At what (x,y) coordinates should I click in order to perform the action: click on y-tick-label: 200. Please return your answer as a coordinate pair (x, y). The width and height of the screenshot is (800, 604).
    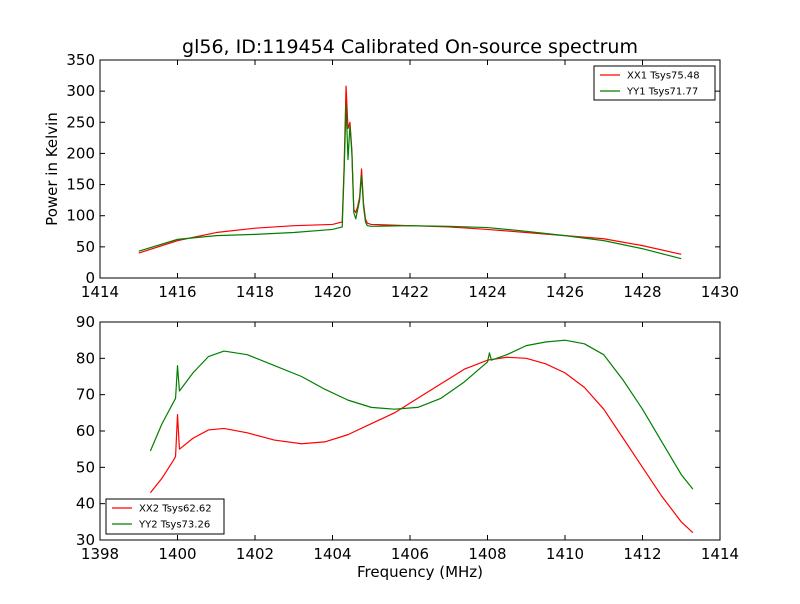
    Looking at the image, I should click on (80, 153).